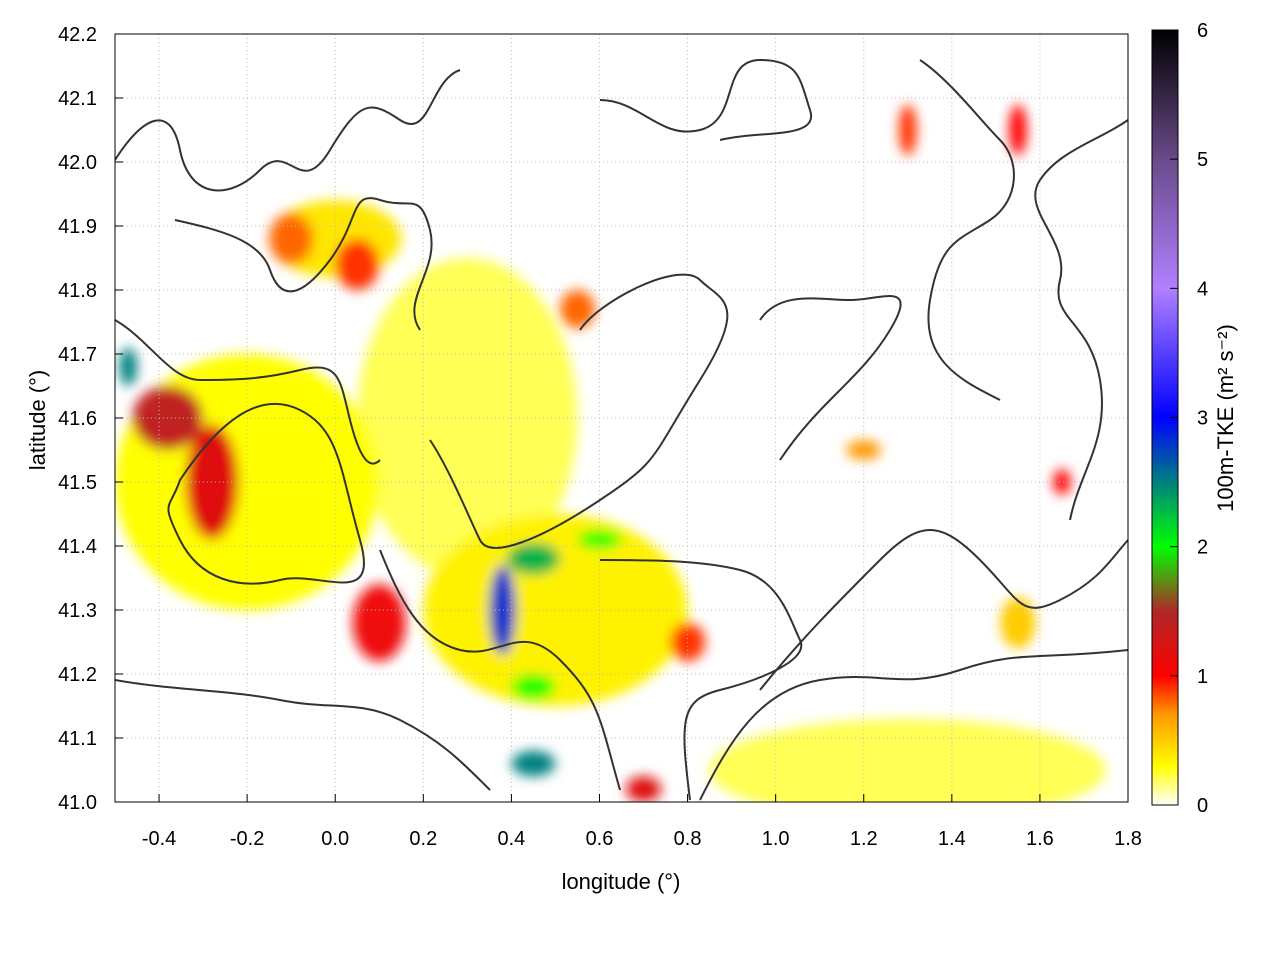 The width and height of the screenshot is (1280, 960). Describe the element at coordinates (1040, 839) in the screenshot. I see `x-tick-label: 1.6` at that location.